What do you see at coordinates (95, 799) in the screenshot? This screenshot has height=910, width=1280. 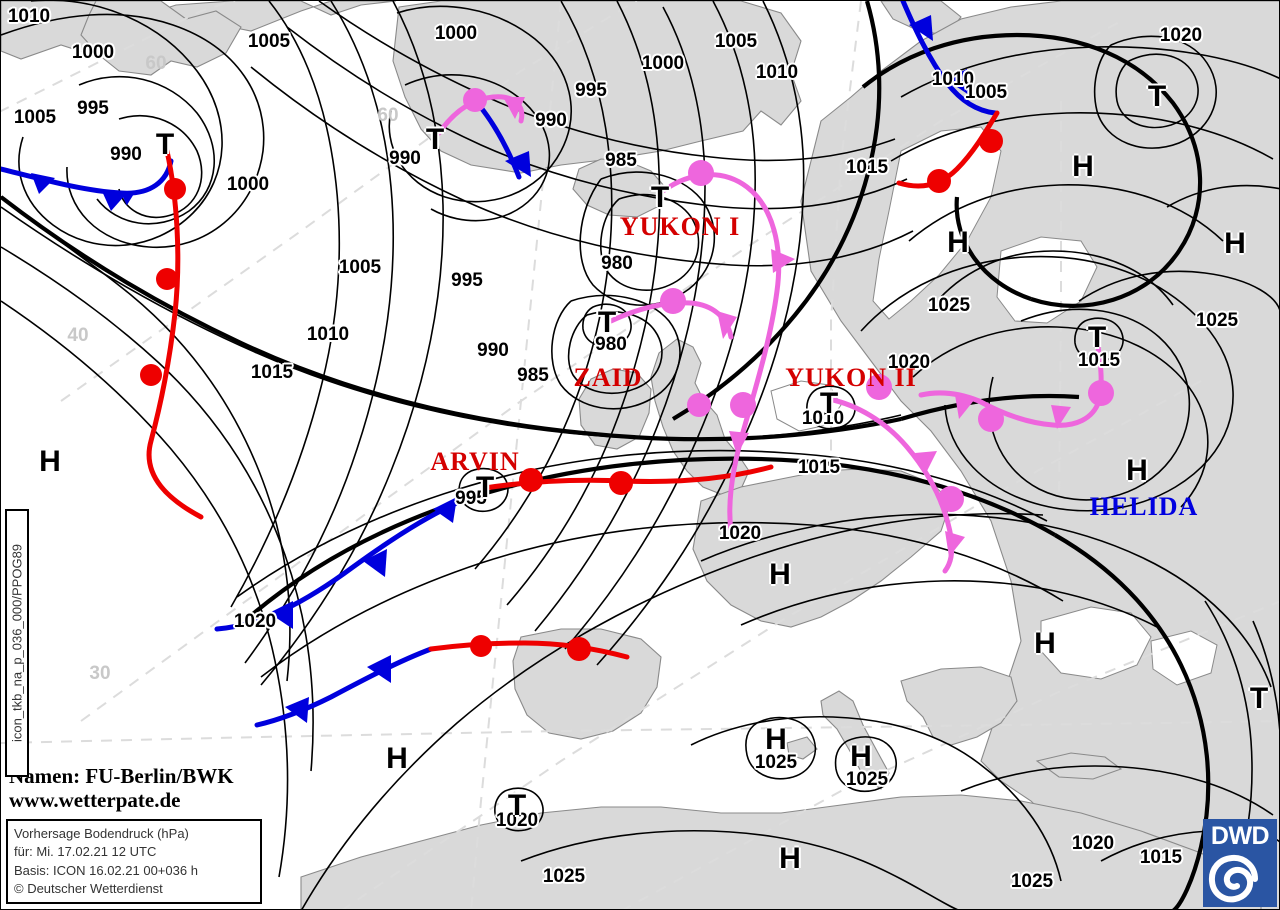 I see `credit-line-2: www.wetterpate.de` at bounding box center [95, 799].